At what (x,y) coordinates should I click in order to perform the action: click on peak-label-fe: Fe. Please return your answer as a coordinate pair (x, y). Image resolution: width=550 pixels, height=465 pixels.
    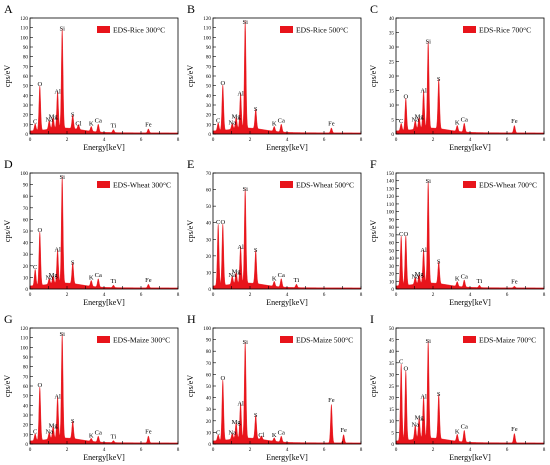
    Looking at the image, I should click on (148, 431).